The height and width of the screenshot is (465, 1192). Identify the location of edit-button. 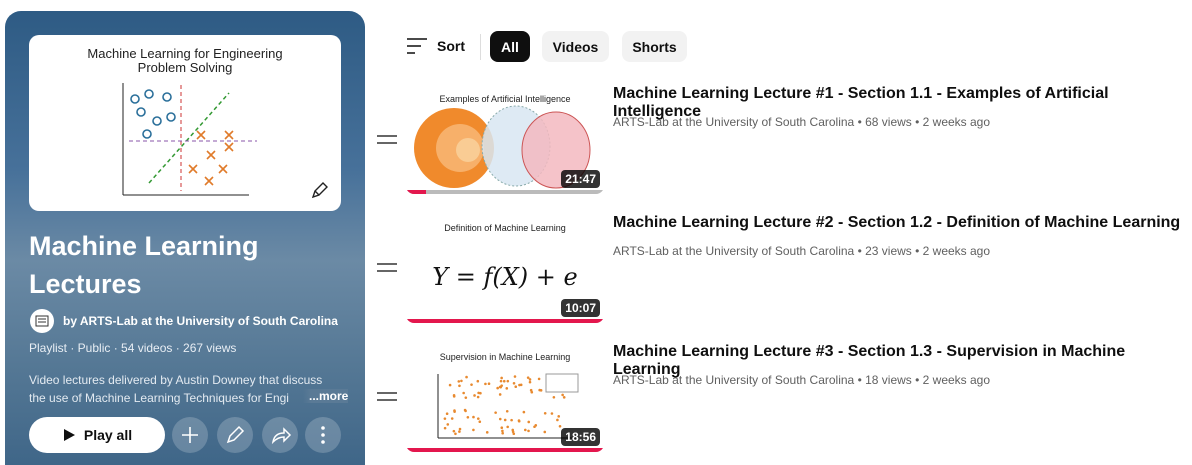
(235, 435).